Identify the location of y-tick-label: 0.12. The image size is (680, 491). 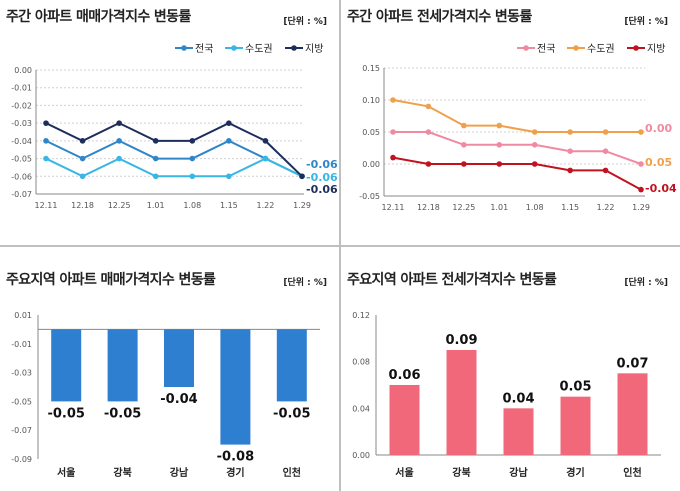
(361, 315).